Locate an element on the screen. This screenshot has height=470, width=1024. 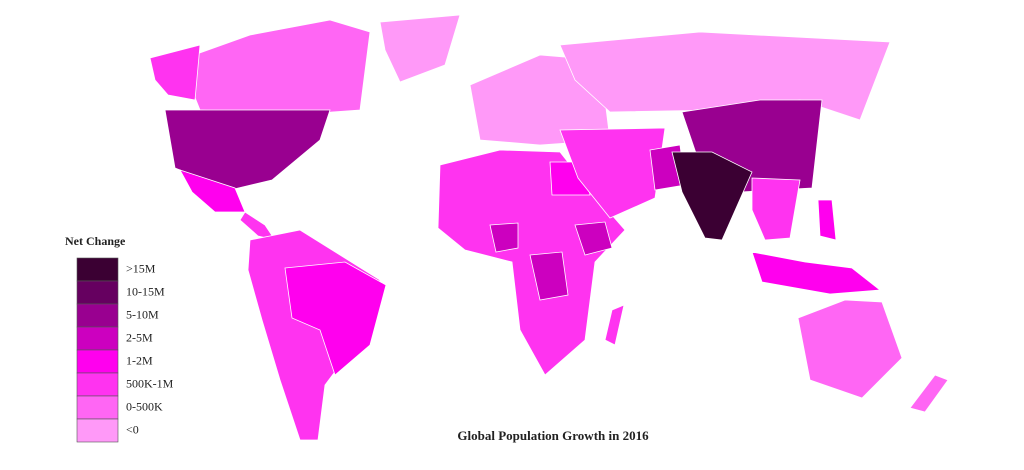
middle-east is located at coordinates (612, 173).